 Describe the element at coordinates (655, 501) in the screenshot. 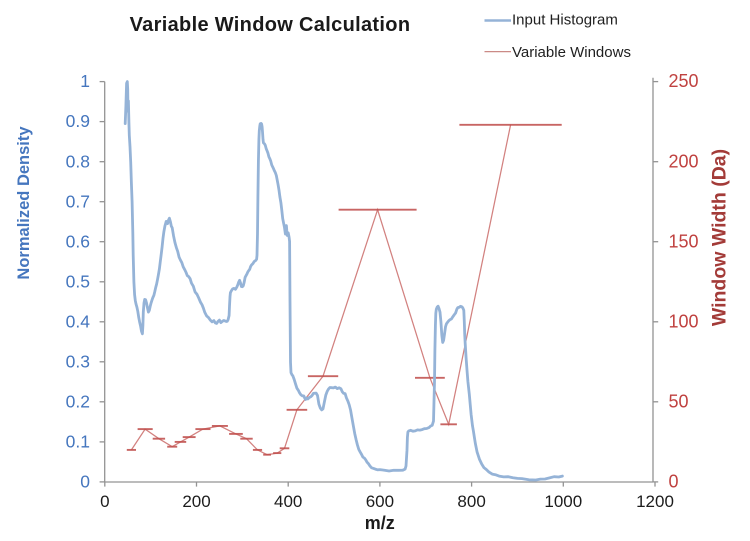

I see `svg-text: 1200` at that location.